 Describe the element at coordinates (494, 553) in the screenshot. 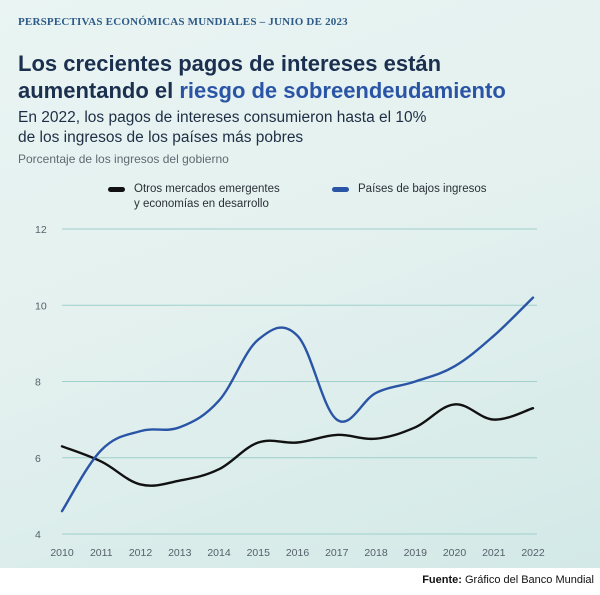

I see `x-tick-label: 2021` at that location.